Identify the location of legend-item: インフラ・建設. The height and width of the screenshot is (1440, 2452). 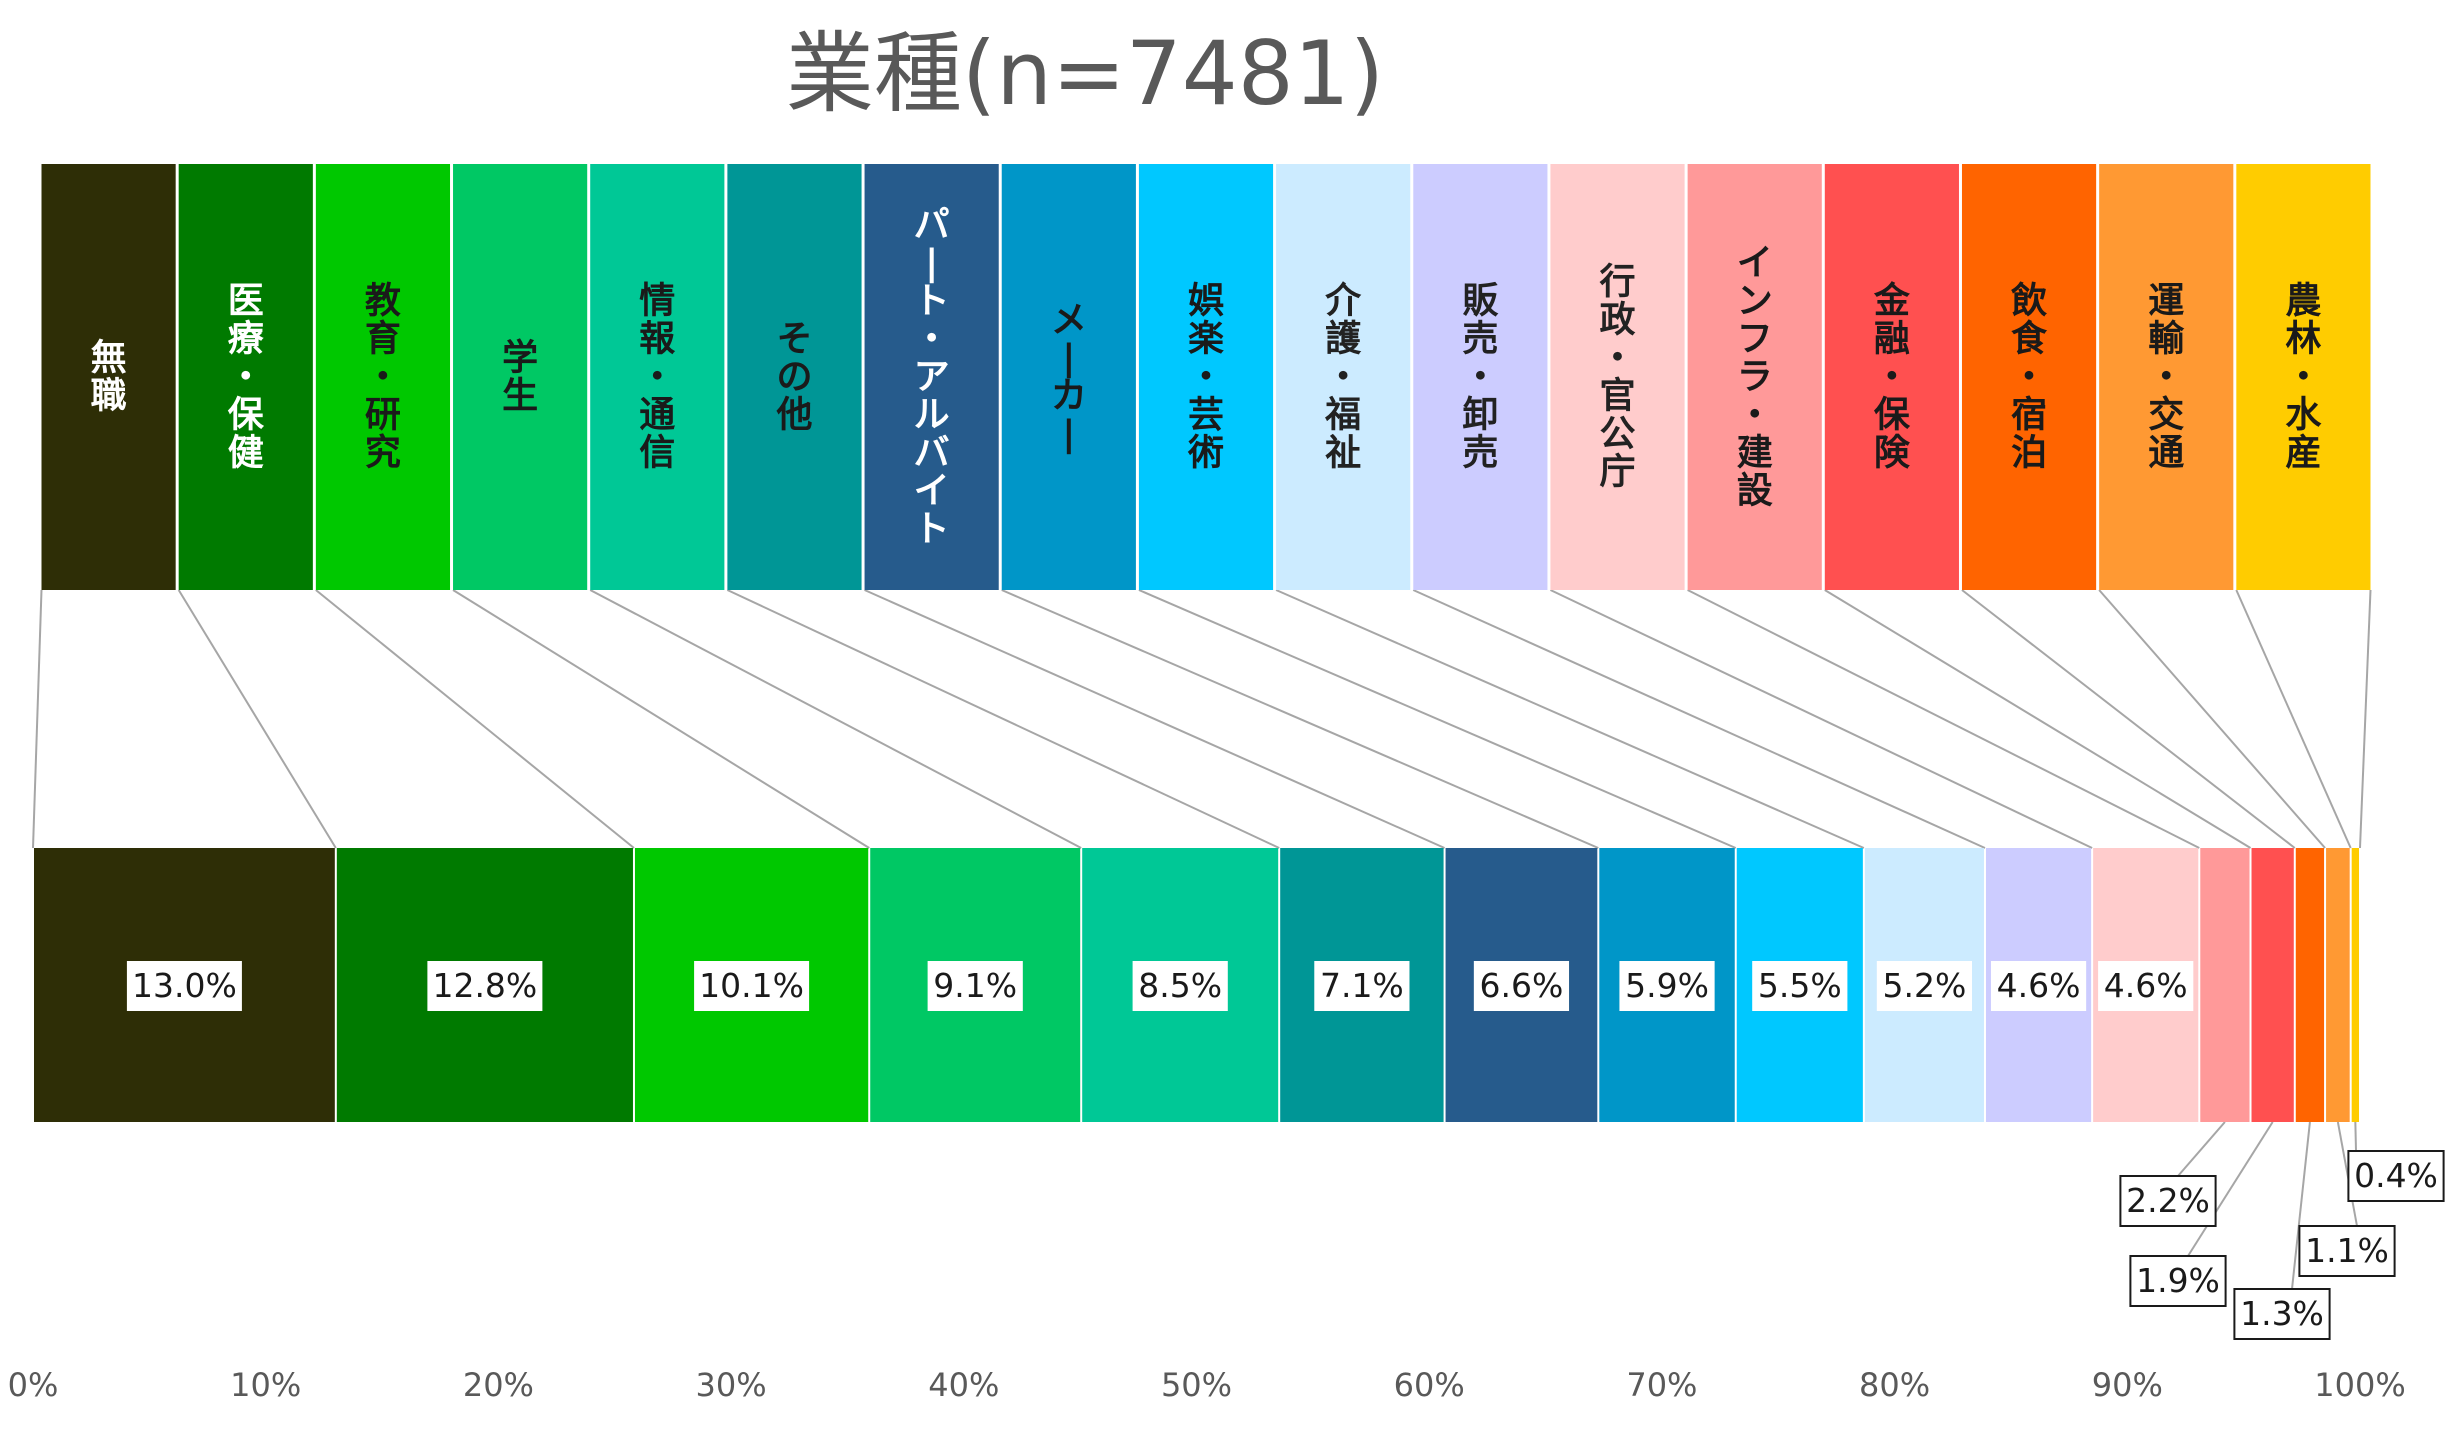
(1754, 377).